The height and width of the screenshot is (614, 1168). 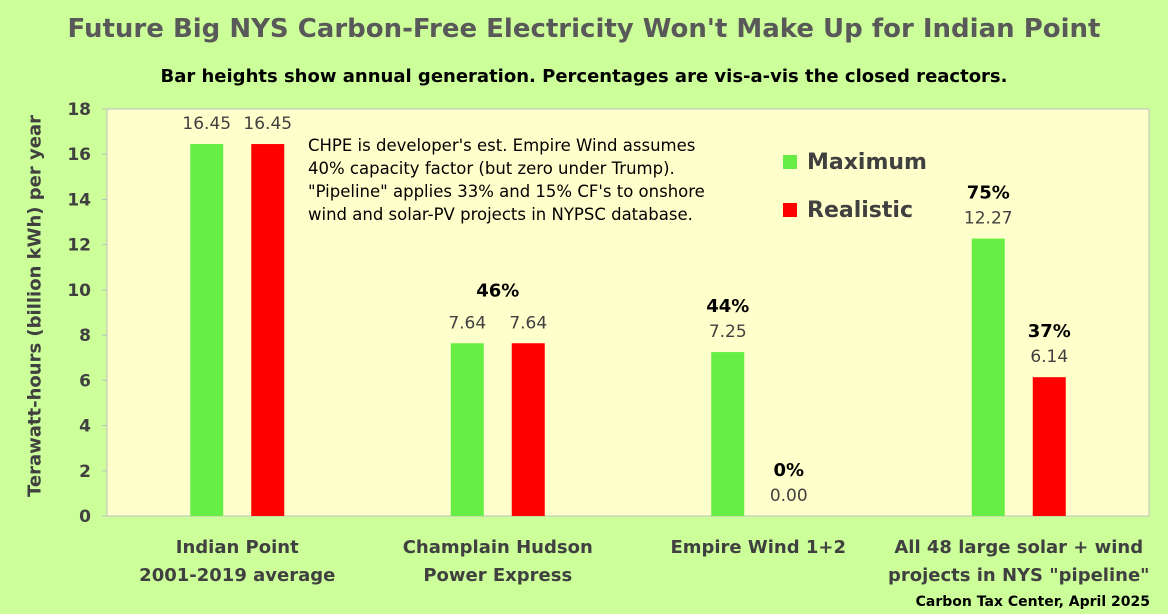 I want to click on legend: Maximum Realistic, so click(x=855, y=194).